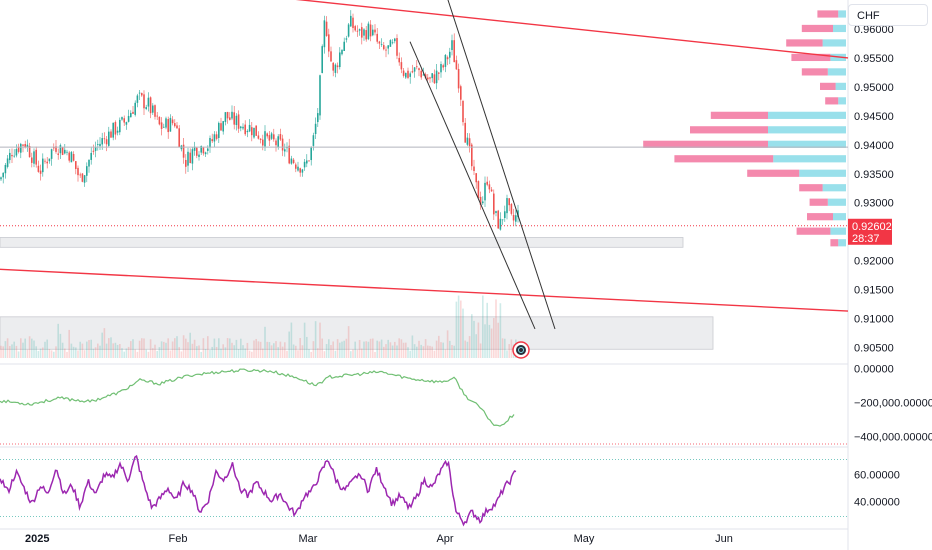 This screenshot has height=550, width=932. What do you see at coordinates (379, 539) in the screenshot?
I see `time-axis: 2025 Feb Mar Apr May Jun` at bounding box center [379, 539].